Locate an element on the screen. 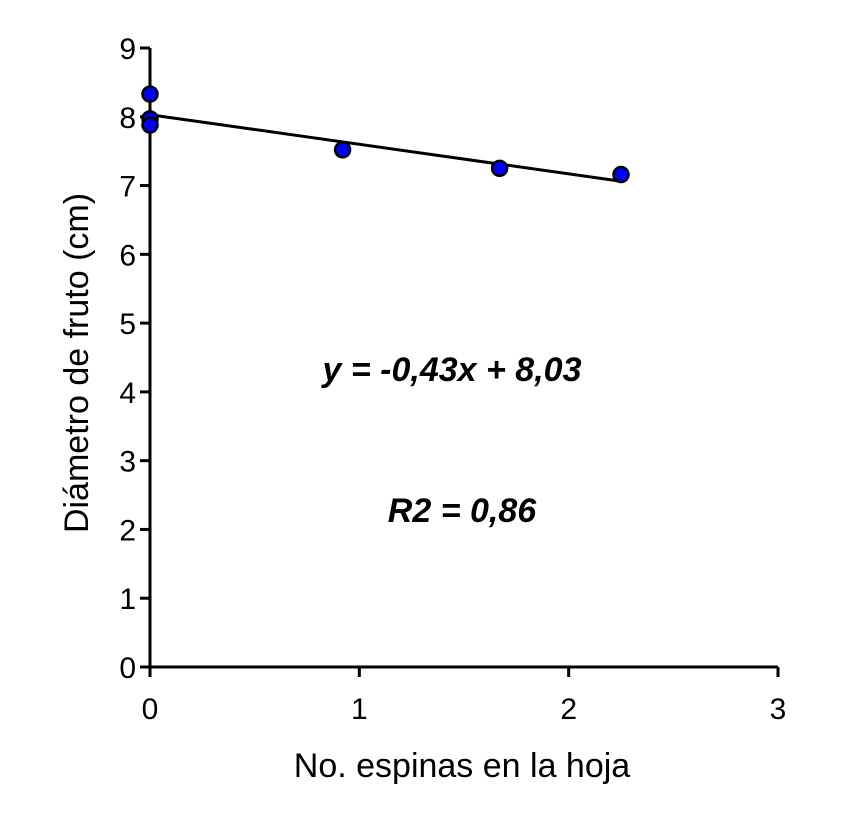 The width and height of the screenshot is (844, 831). x-axis-title: No. espinas en la hoja is located at coordinates (462, 766).